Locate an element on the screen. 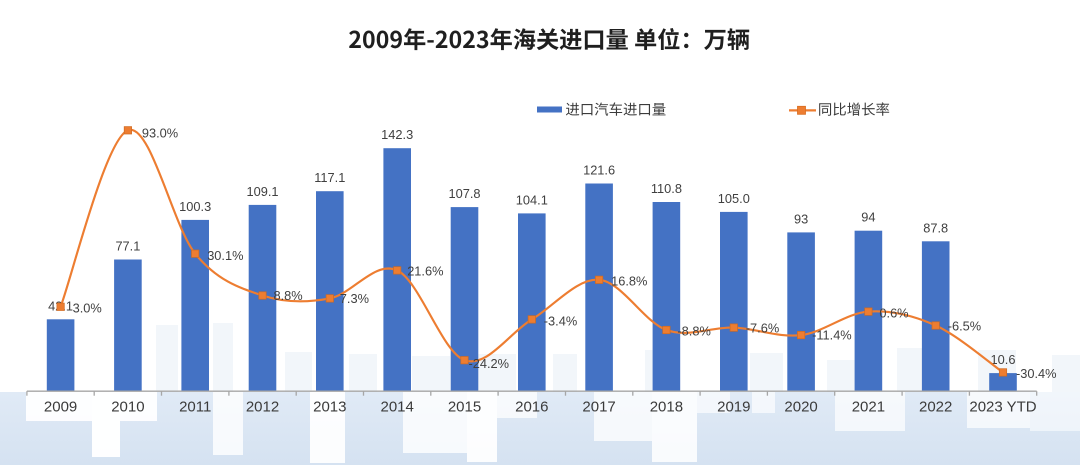 The image size is (1080, 470). svg-text: 2022 is located at coordinates (935, 407).